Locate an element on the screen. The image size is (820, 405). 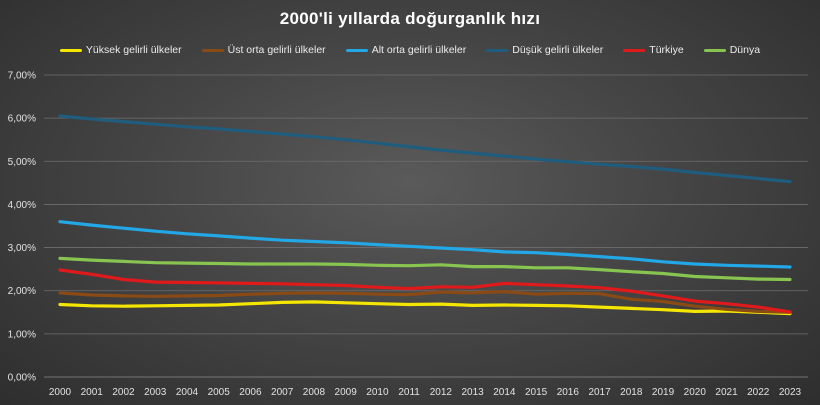
x-tick-label: 2017 is located at coordinates (599, 392).